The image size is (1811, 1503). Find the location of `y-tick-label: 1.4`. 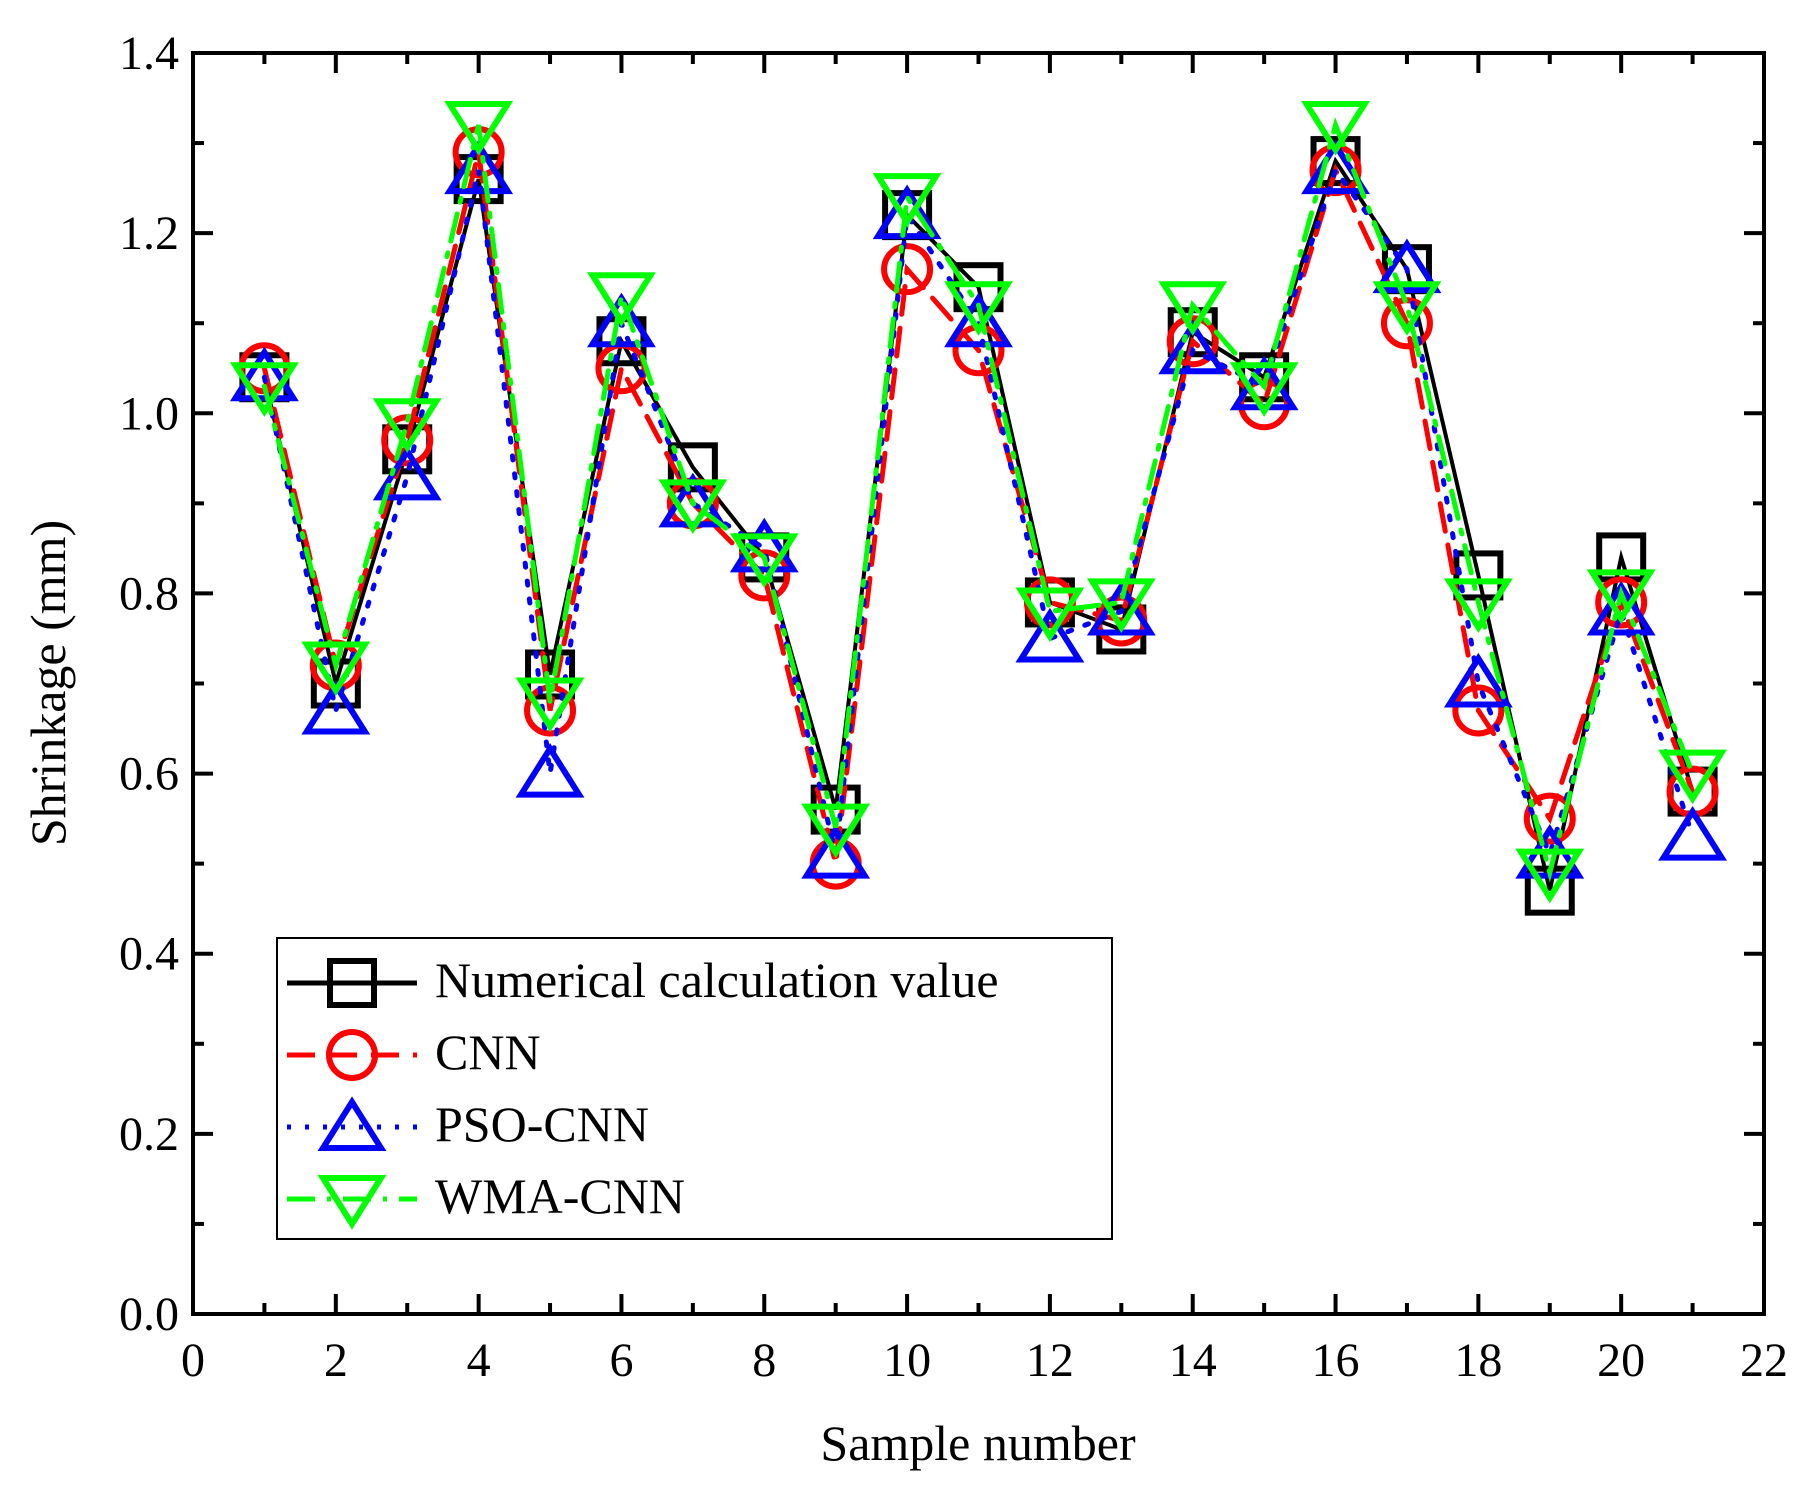

y-tick-label: 1.4 is located at coordinates (149, 53).